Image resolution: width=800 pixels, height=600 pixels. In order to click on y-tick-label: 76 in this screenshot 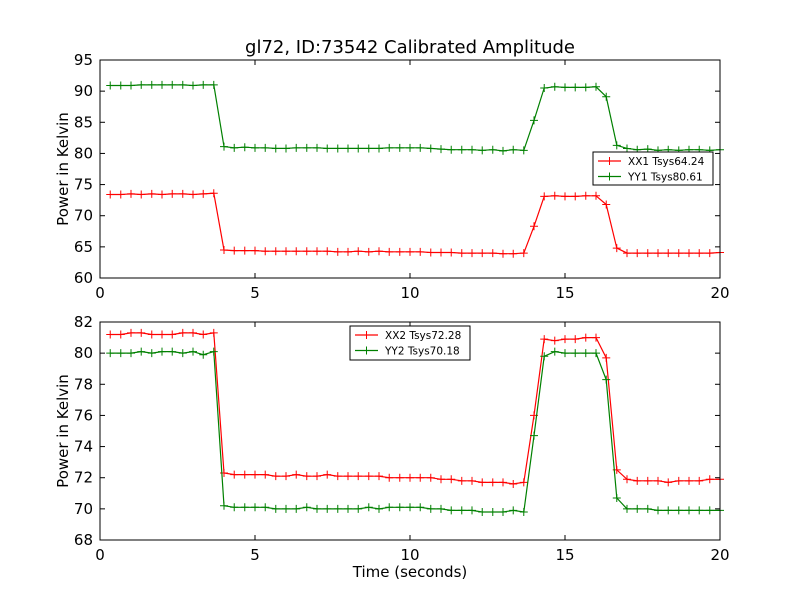, I will do `click(83, 415)`.